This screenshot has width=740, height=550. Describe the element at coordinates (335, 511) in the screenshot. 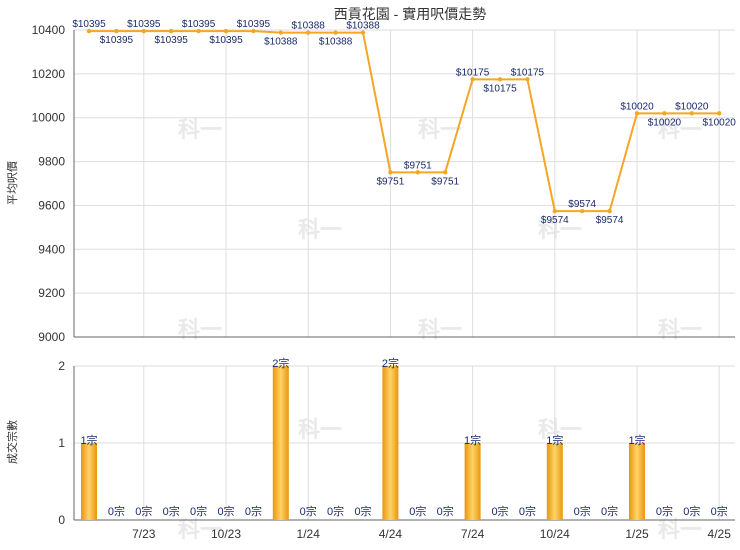

I see `volume-label-9: 0宗` at that location.